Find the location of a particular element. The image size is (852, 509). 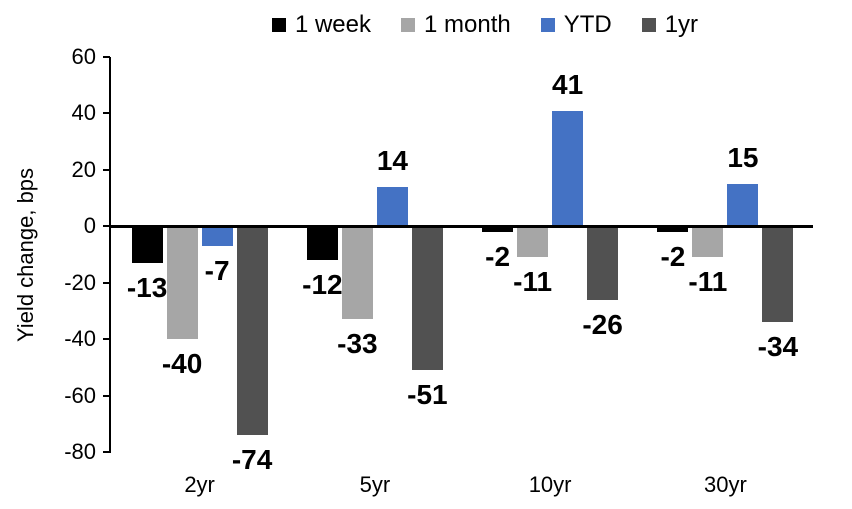

bar-10yr-ytd is located at coordinates (568, 168).